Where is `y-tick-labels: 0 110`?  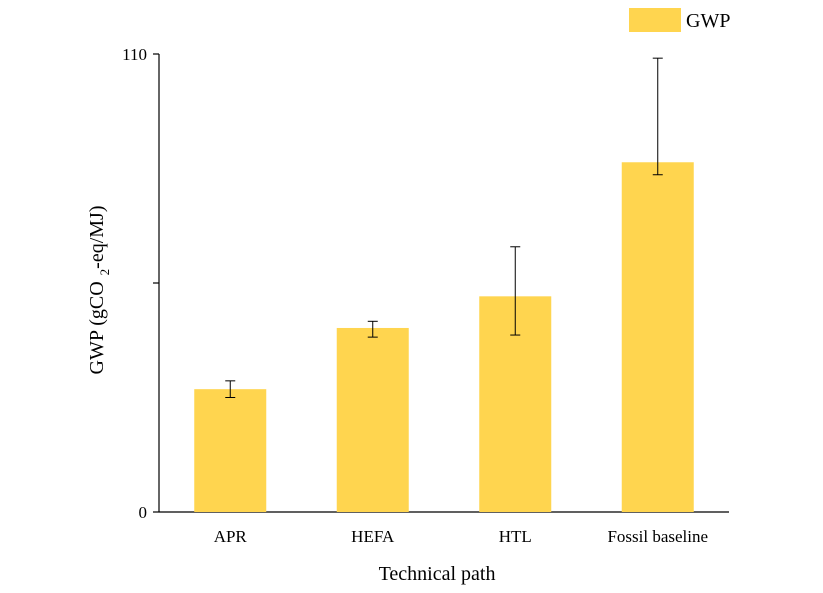
y-tick-labels: 0 110 is located at coordinates (134, 283).